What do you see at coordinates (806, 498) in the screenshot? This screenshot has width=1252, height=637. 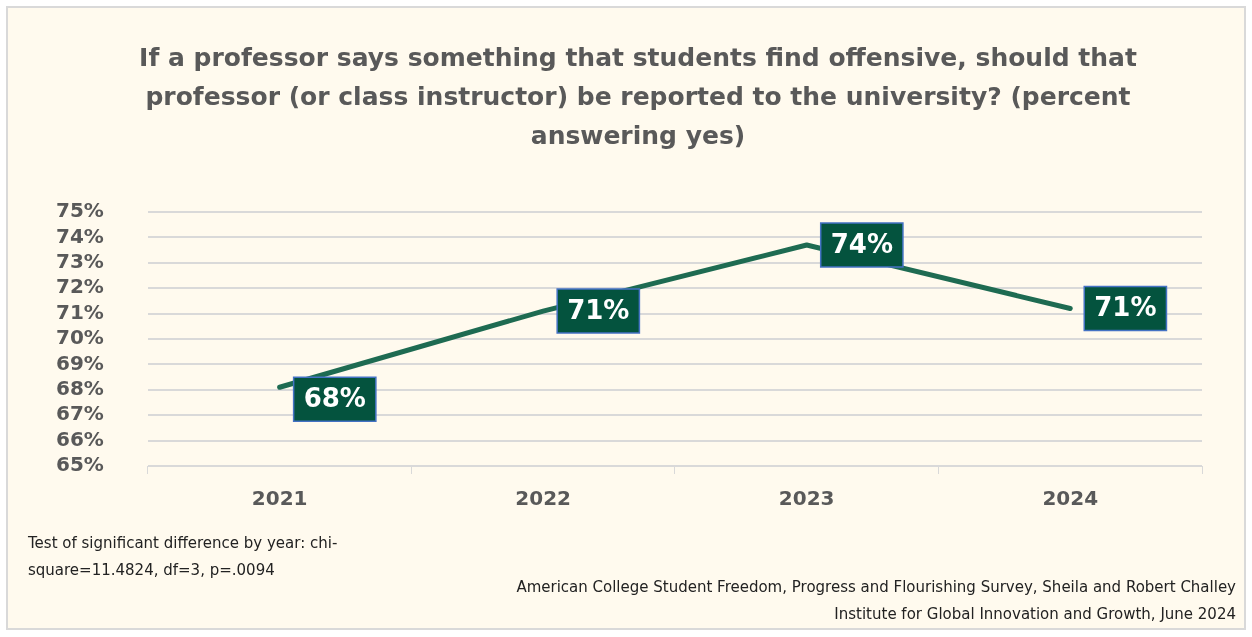 I see `x-tick-label: 2023` at bounding box center [806, 498].